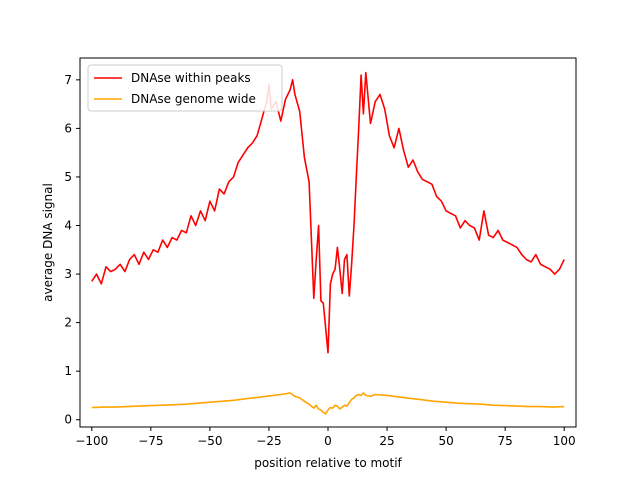 Image resolution: width=640 pixels, height=480 pixels. What do you see at coordinates (268, 441) in the screenshot?
I see `x-tick-label: −25` at bounding box center [268, 441].